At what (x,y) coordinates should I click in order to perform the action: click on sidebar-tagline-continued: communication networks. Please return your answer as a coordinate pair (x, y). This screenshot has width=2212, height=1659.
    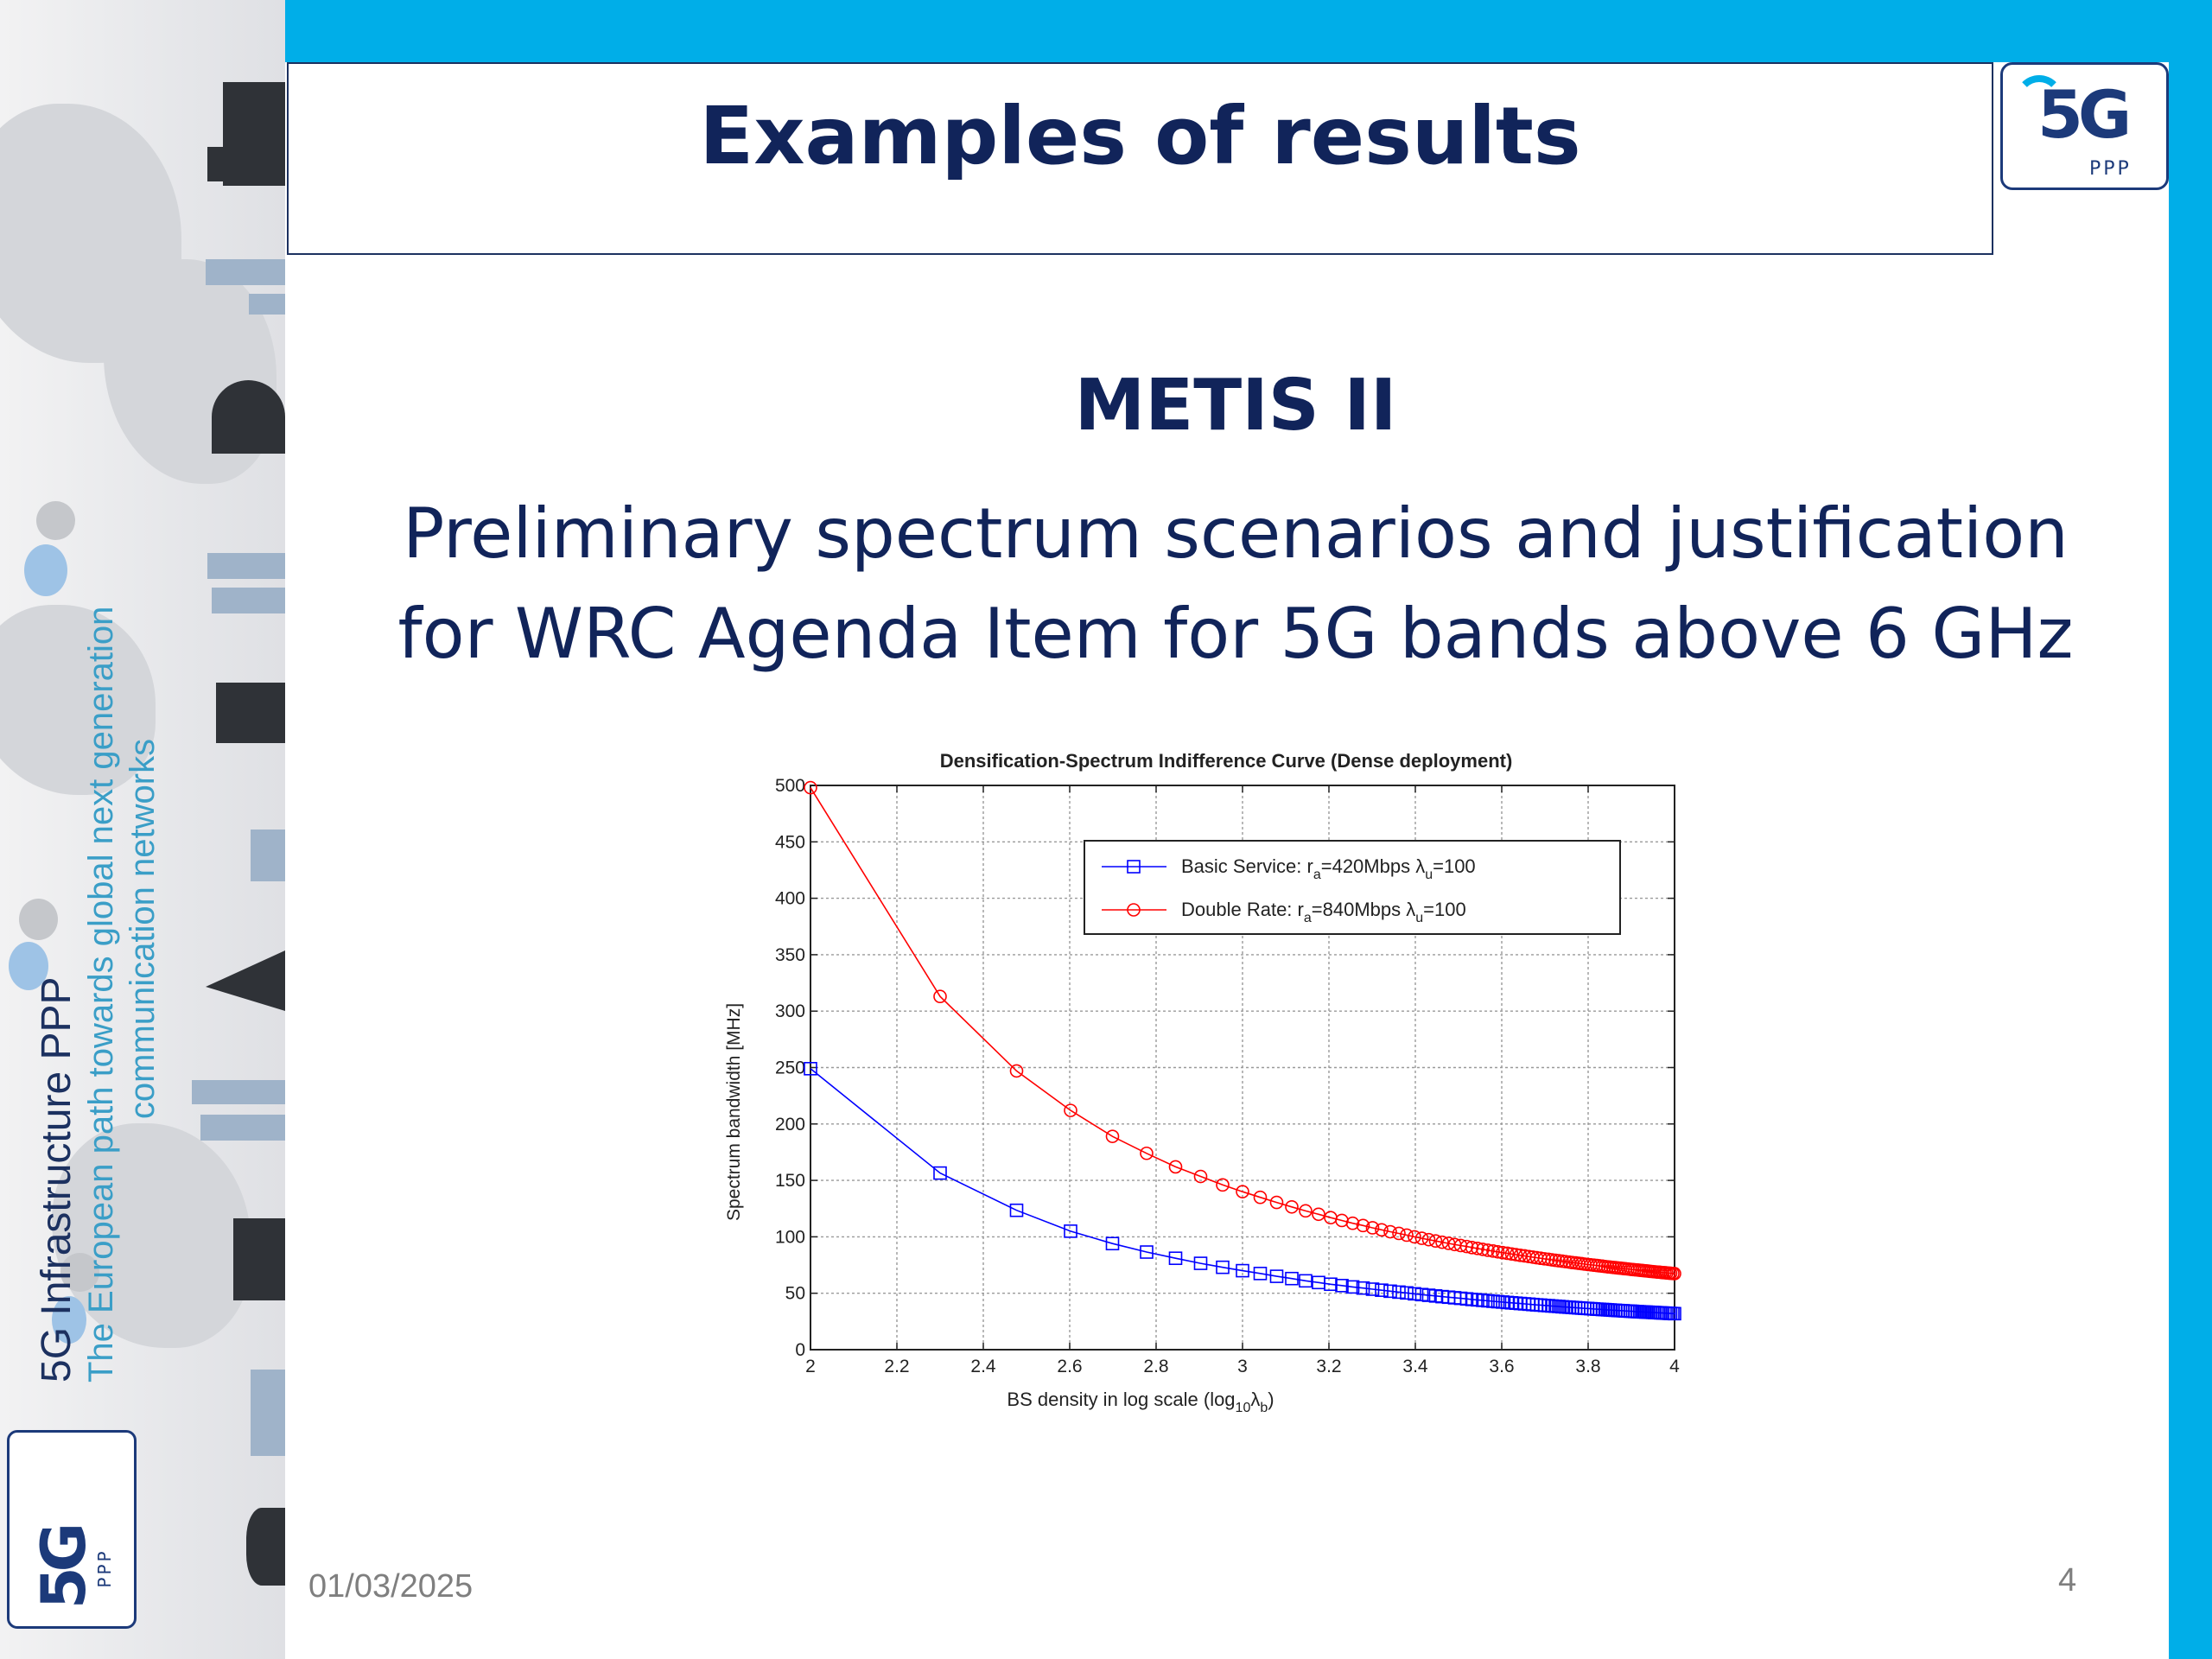
    Looking at the image, I should click on (143, 929).